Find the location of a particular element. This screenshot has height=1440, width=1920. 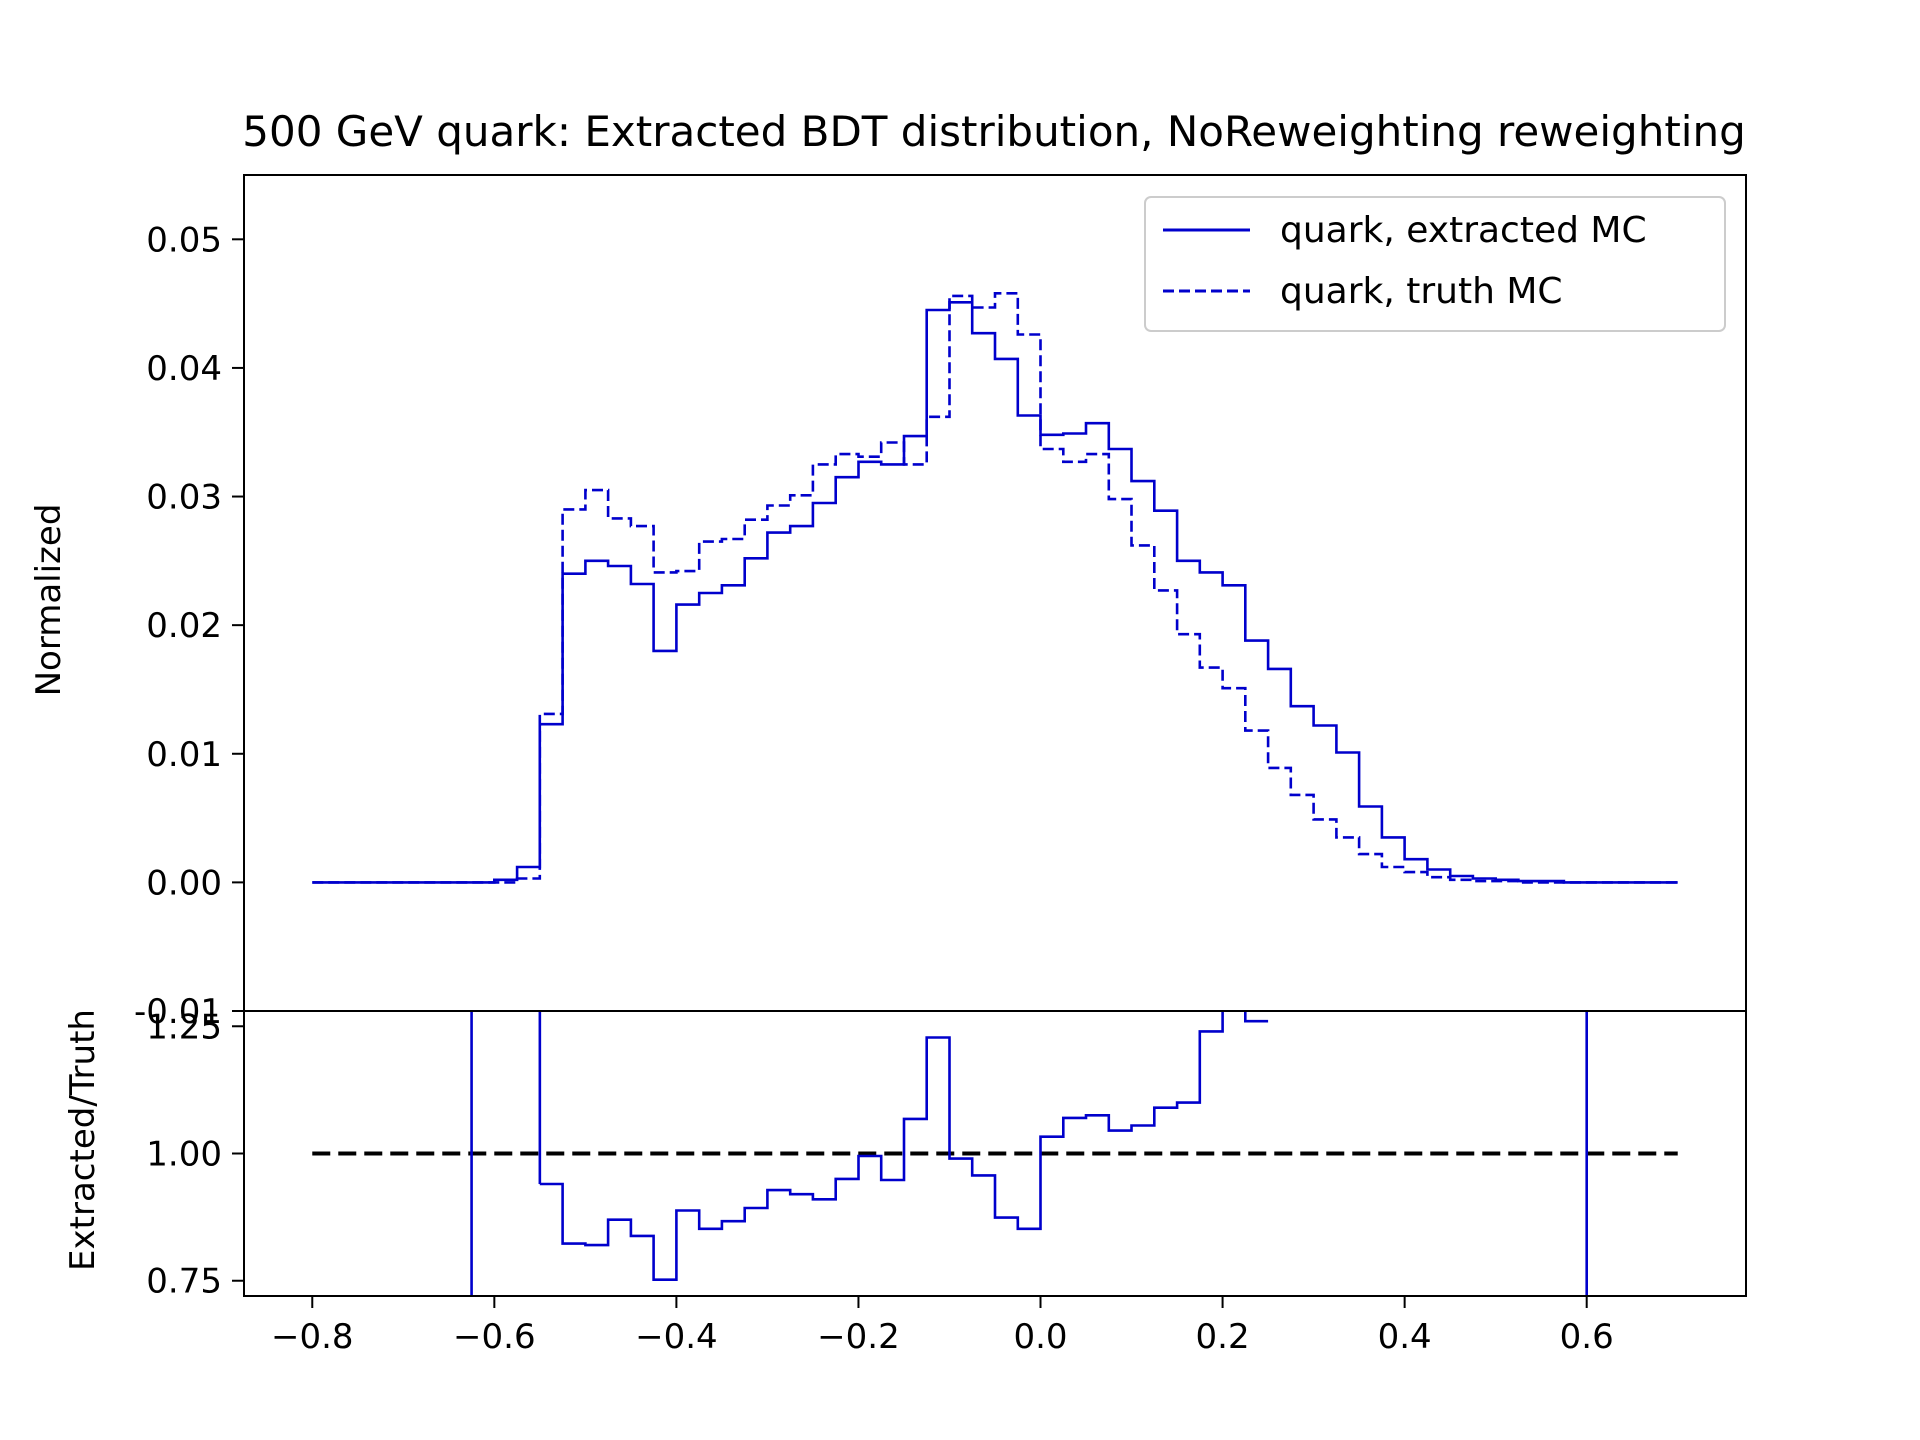

legend: quark, extracted MC quark, truth MC is located at coordinates (1435, 264).